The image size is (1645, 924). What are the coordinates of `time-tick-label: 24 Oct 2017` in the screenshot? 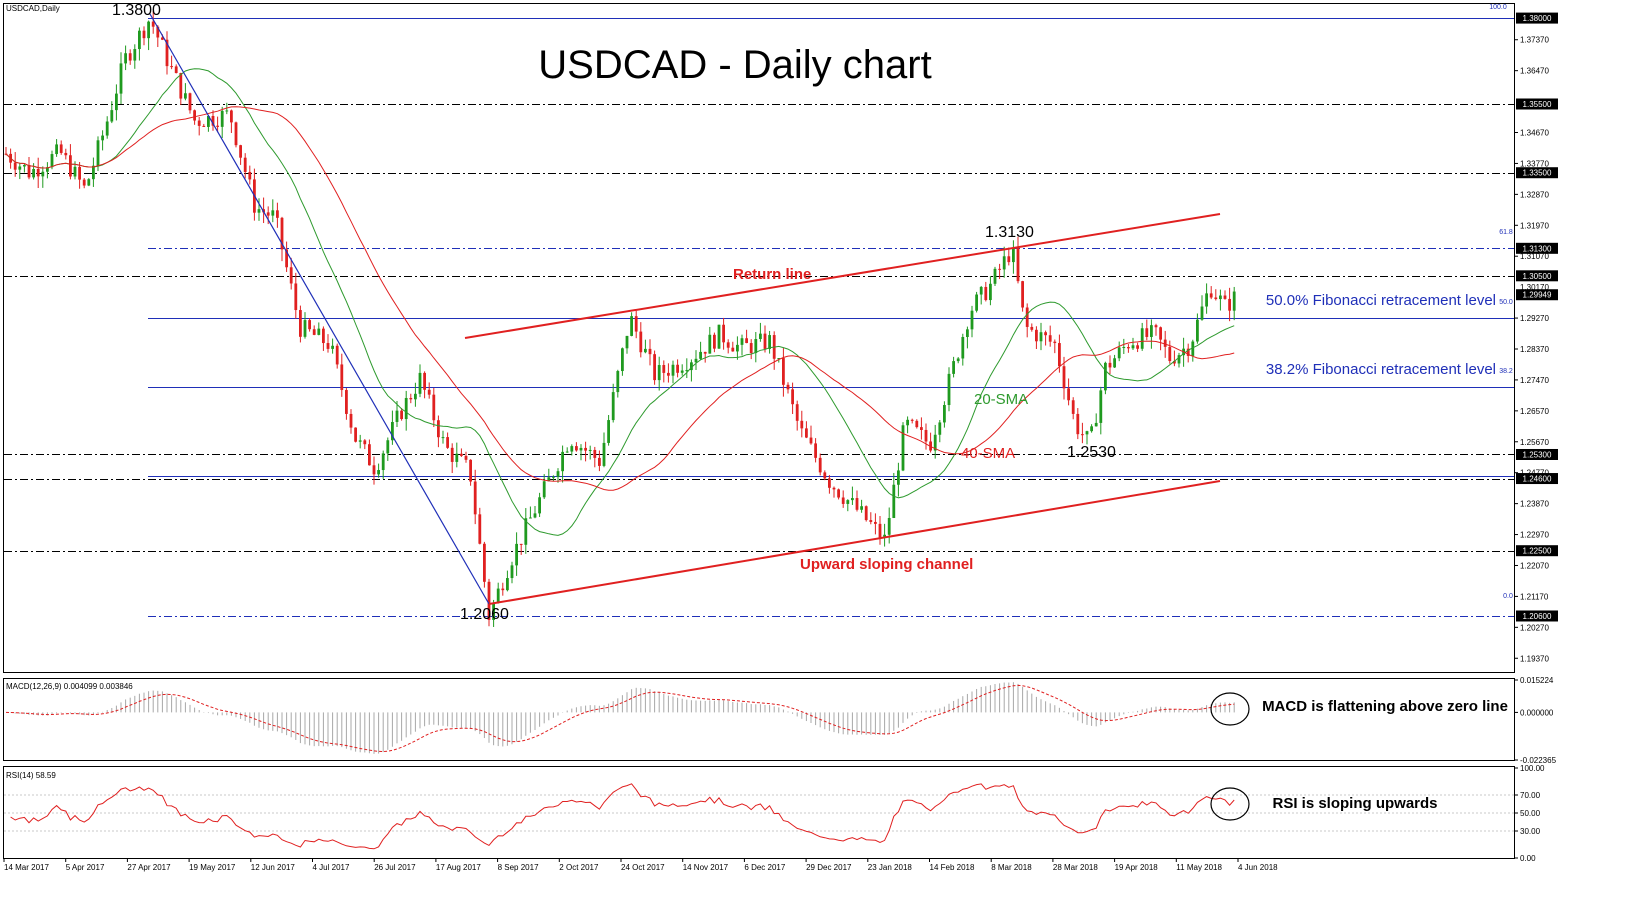 It's located at (643, 867).